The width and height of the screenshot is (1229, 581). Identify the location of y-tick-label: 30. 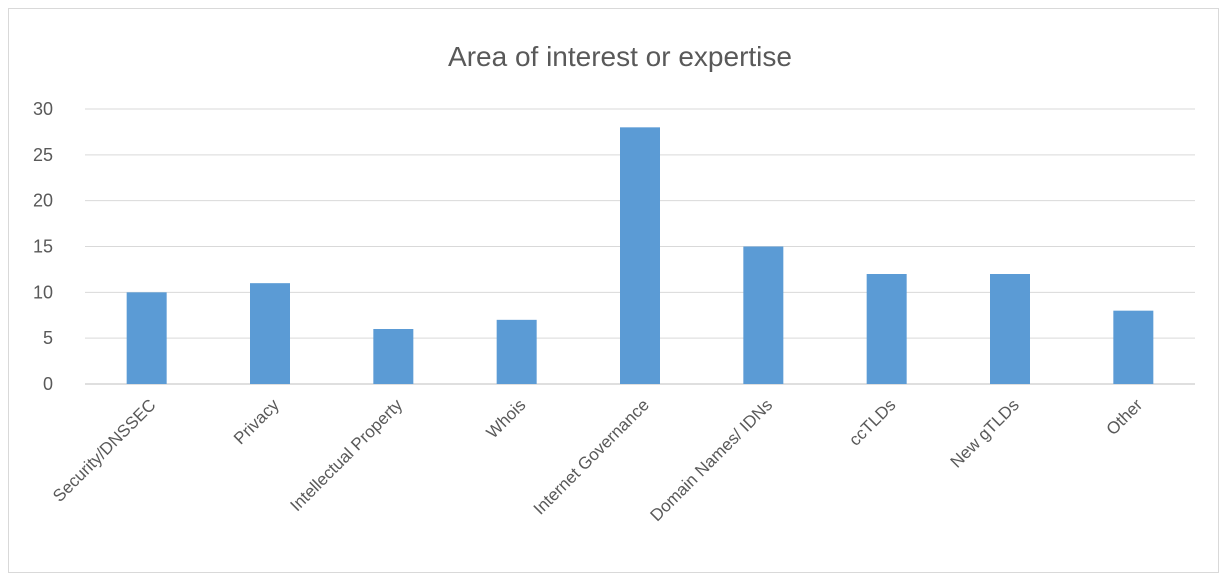
(43, 109).